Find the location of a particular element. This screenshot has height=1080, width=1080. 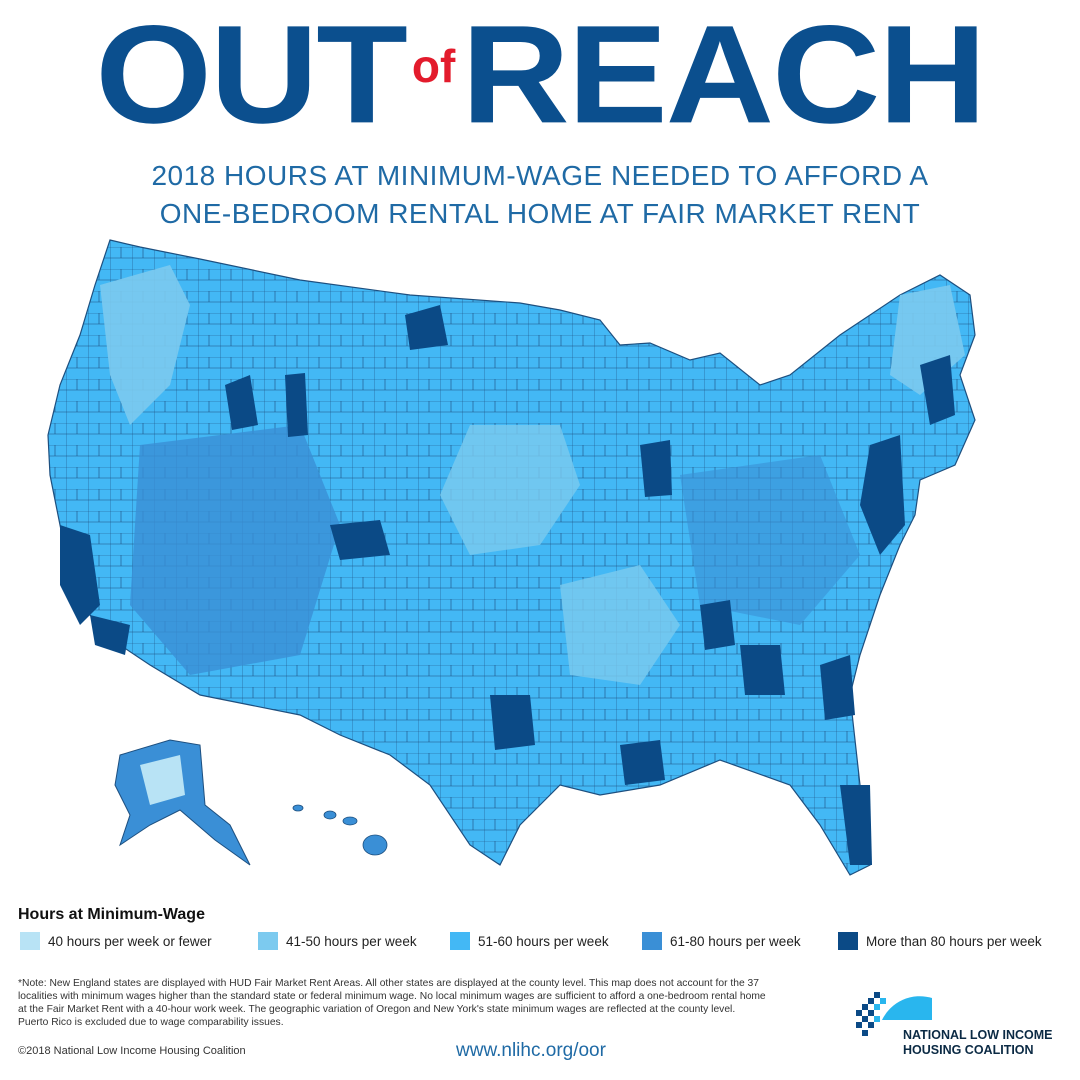

region-light-central is located at coordinates (510, 490).